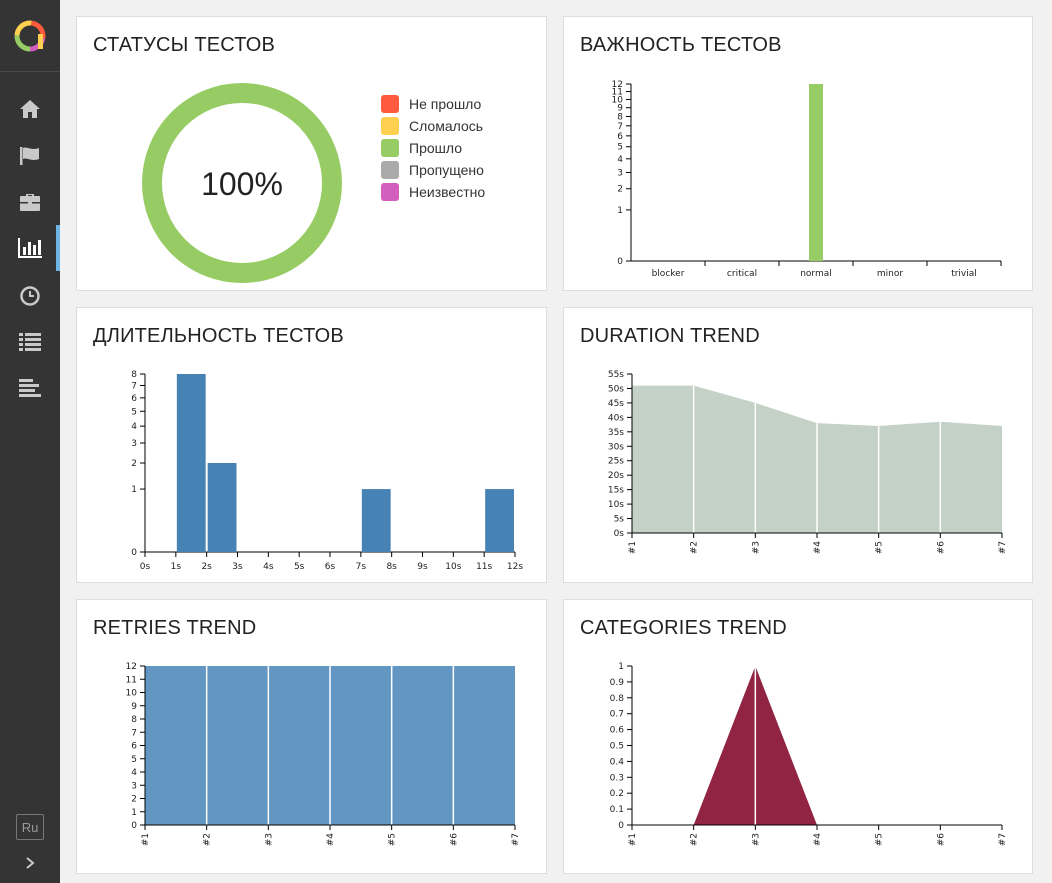 This screenshot has height=883, width=1052. I want to click on y-tick-label: 0.3, so click(617, 778).